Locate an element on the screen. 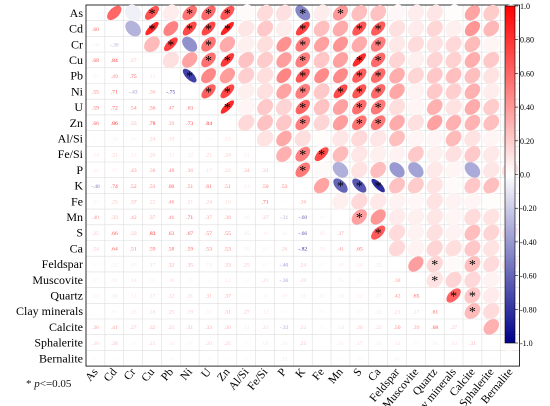 Image resolution: width=550 pixels, height=406 pixels. colorbar-tick-label: -0.60 is located at coordinates (528, 276).